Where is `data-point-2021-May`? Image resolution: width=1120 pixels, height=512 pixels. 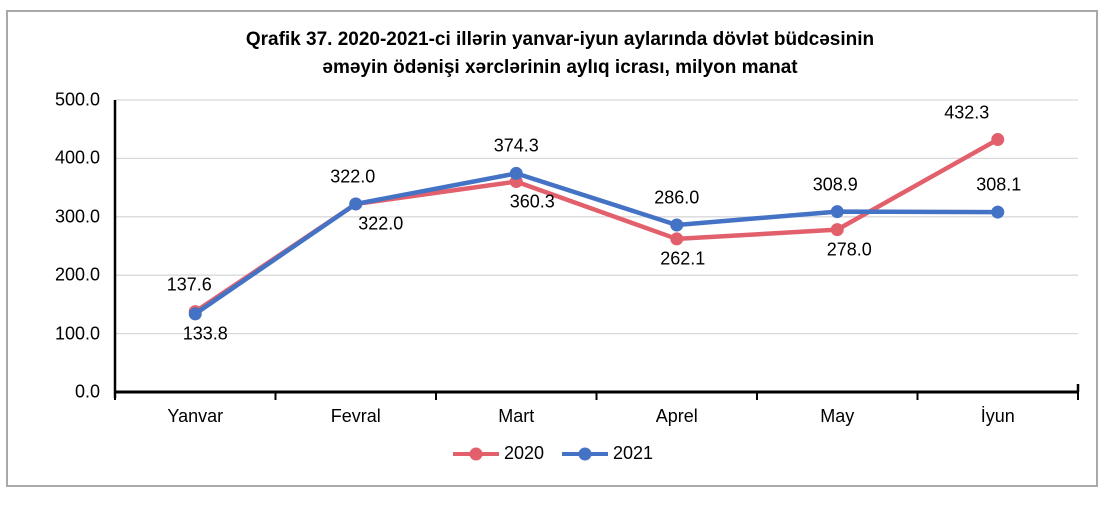
data-point-2021-May is located at coordinates (837, 212).